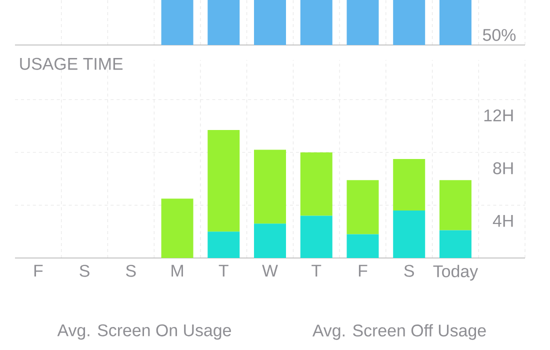 The height and width of the screenshot is (350, 550). I want to click on chart-title: USAGE TIME, so click(71, 64).